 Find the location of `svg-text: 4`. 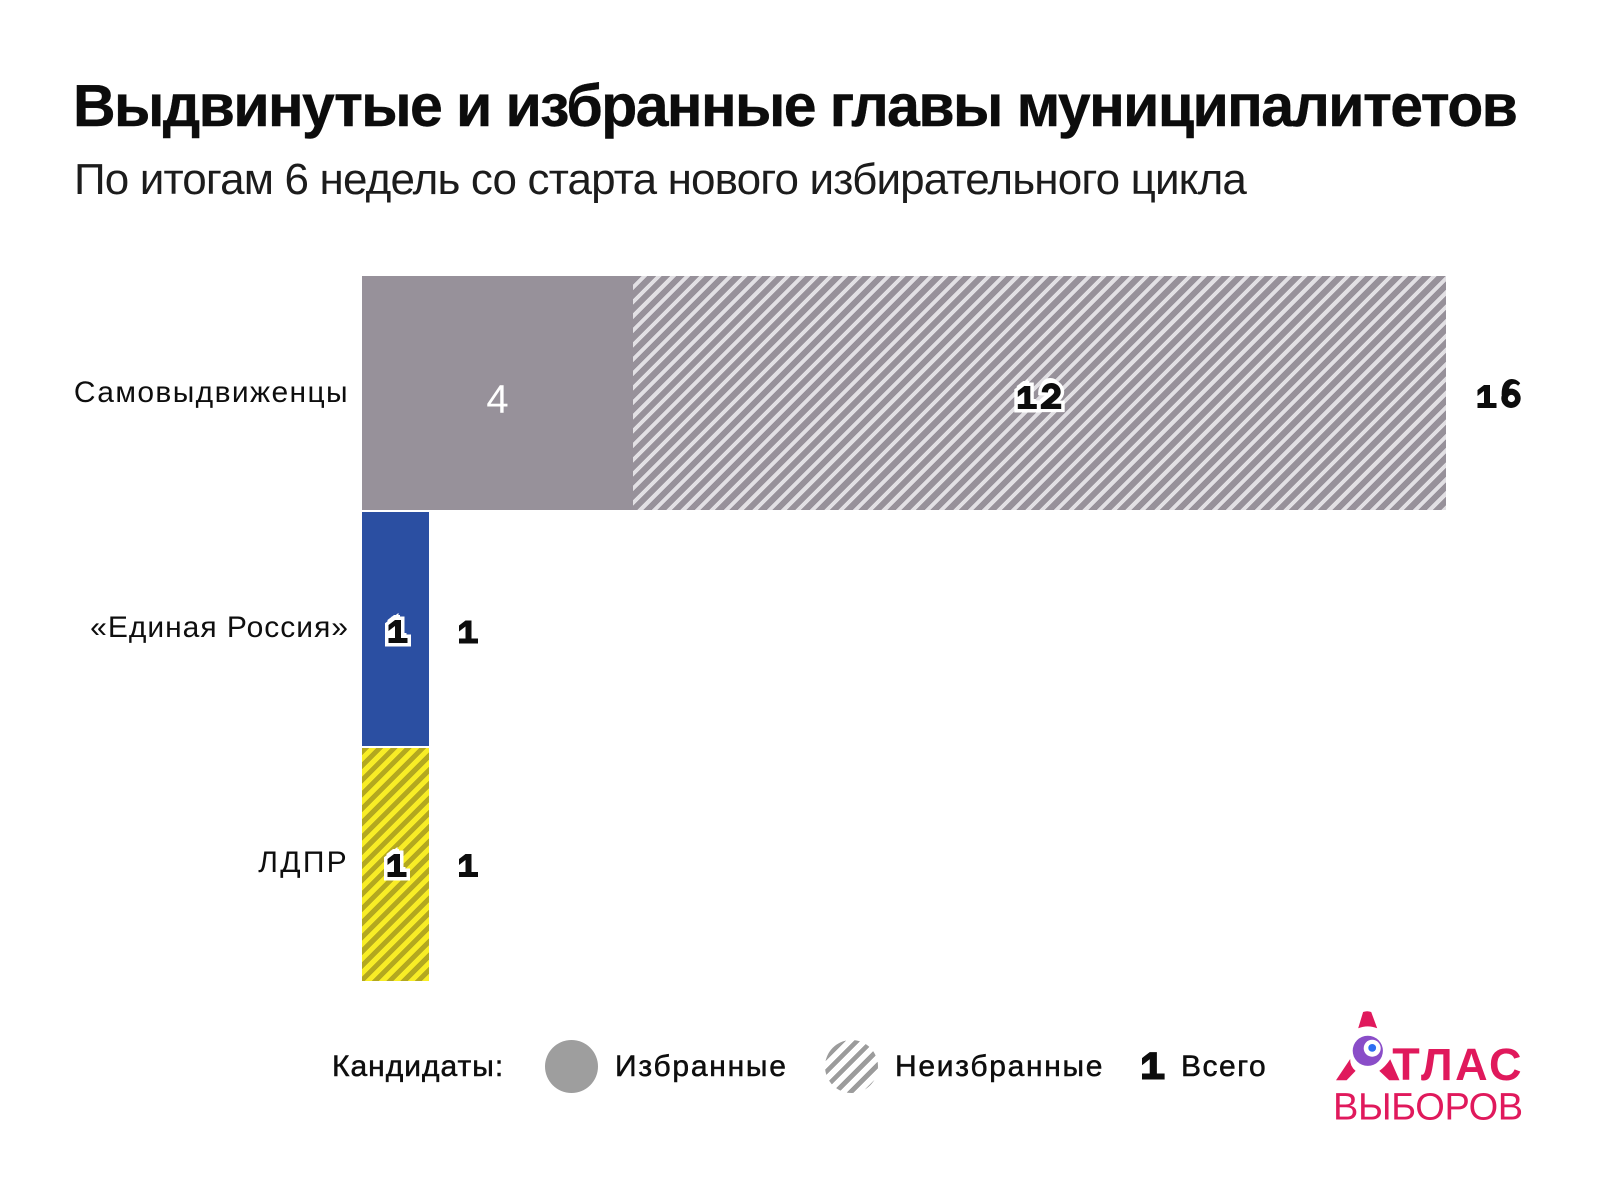

svg-text: 4 is located at coordinates (497, 400).